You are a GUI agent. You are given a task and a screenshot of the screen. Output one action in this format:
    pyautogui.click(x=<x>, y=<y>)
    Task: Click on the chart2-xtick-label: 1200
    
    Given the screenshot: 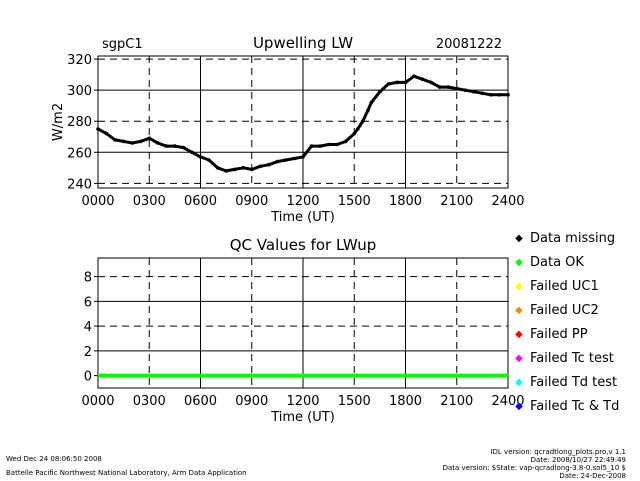 What is the action you would take?
    pyautogui.click(x=302, y=401)
    